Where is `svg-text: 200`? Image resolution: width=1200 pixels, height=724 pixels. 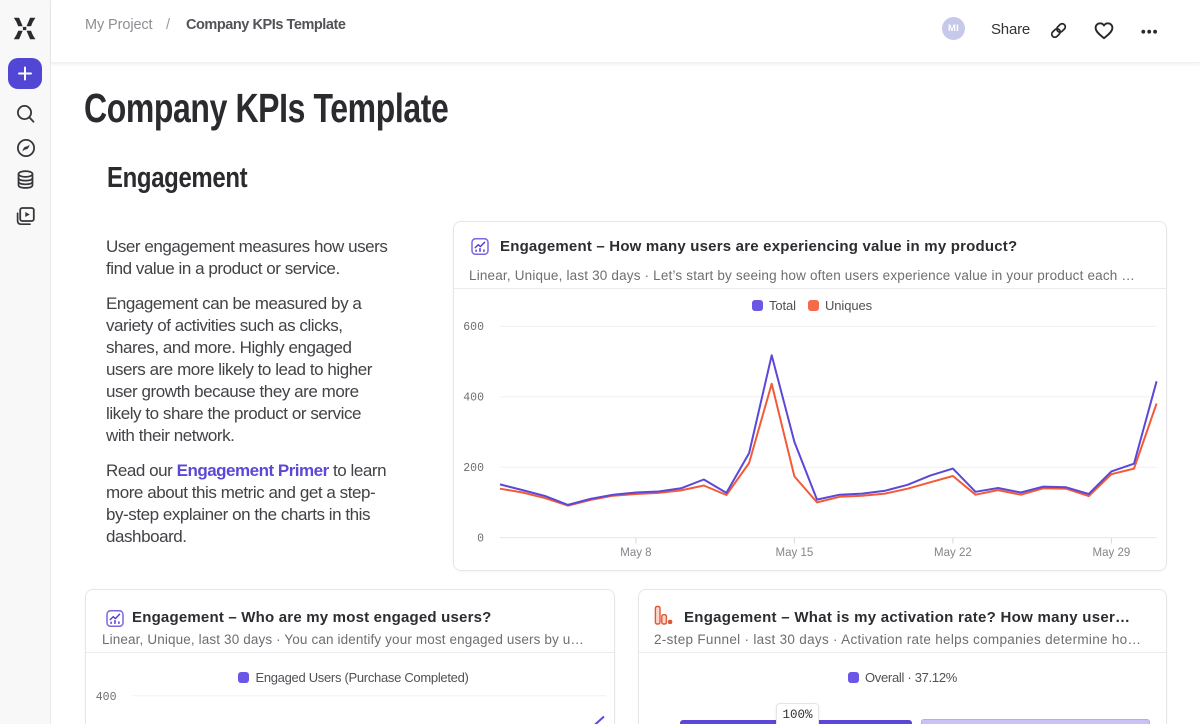
svg-text: 200 is located at coordinates (473, 468).